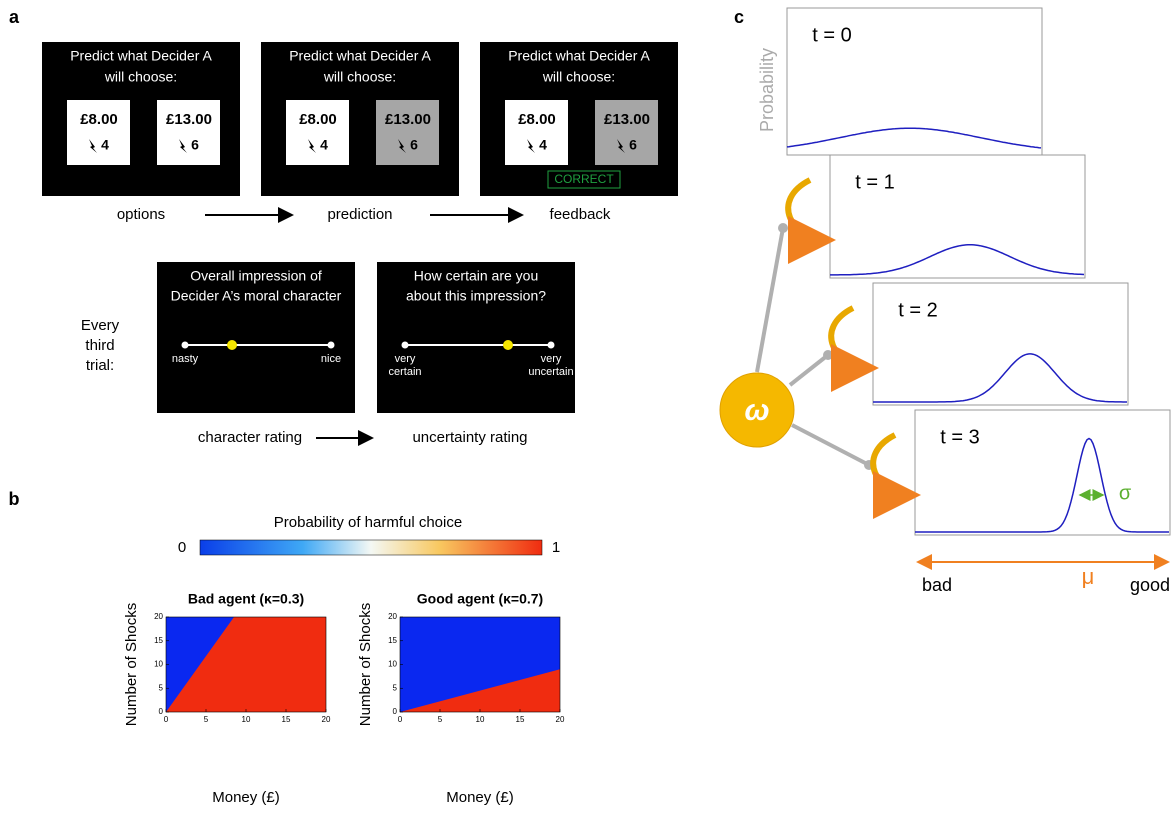  What do you see at coordinates (166, 719) in the screenshot?
I see `x-tick-label: 0` at bounding box center [166, 719].